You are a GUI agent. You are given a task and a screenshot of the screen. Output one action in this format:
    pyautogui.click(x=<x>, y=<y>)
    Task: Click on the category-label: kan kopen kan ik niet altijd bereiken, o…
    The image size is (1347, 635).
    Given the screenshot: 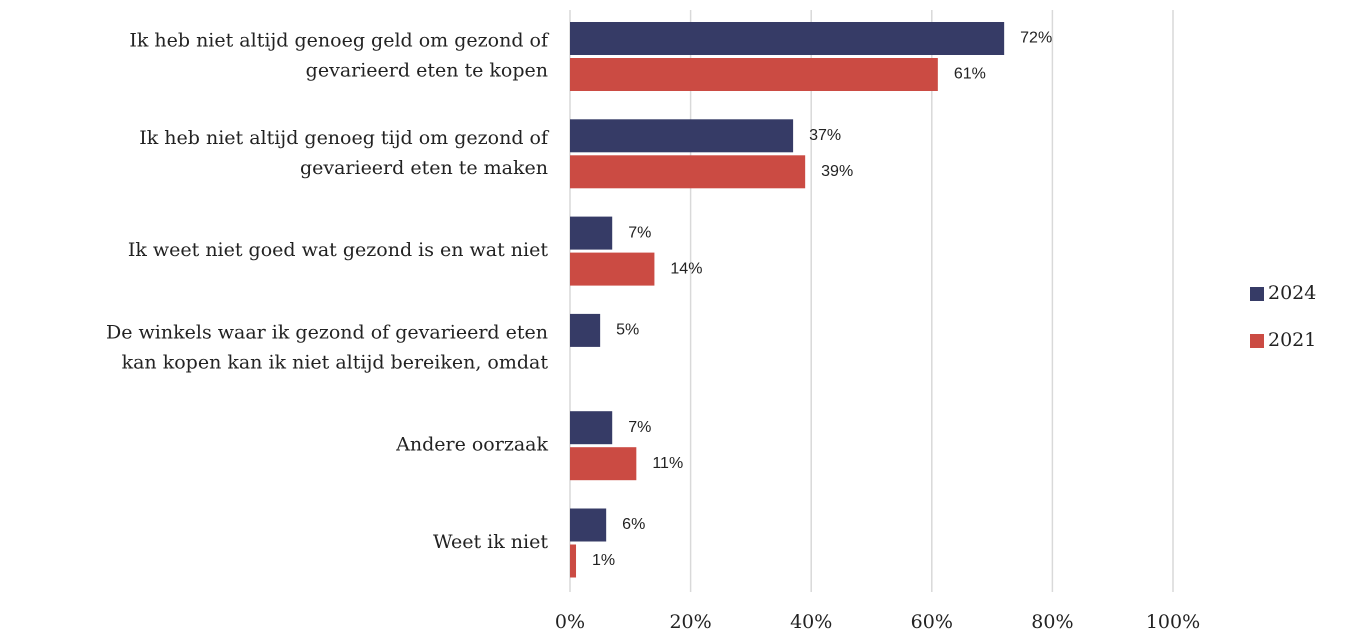 What is the action you would take?
    pyautogui.click(x=335, y=362)
    